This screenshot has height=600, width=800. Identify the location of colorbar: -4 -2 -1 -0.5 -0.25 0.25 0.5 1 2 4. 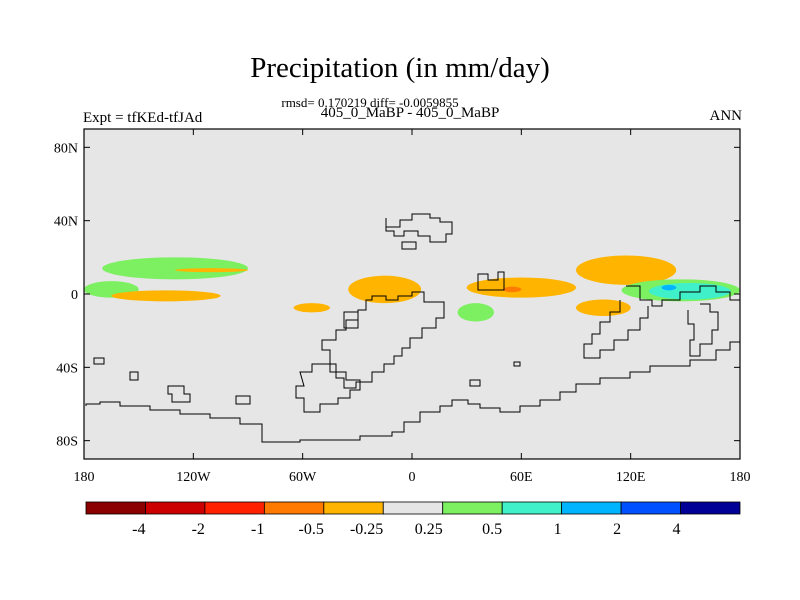
(413, 519).